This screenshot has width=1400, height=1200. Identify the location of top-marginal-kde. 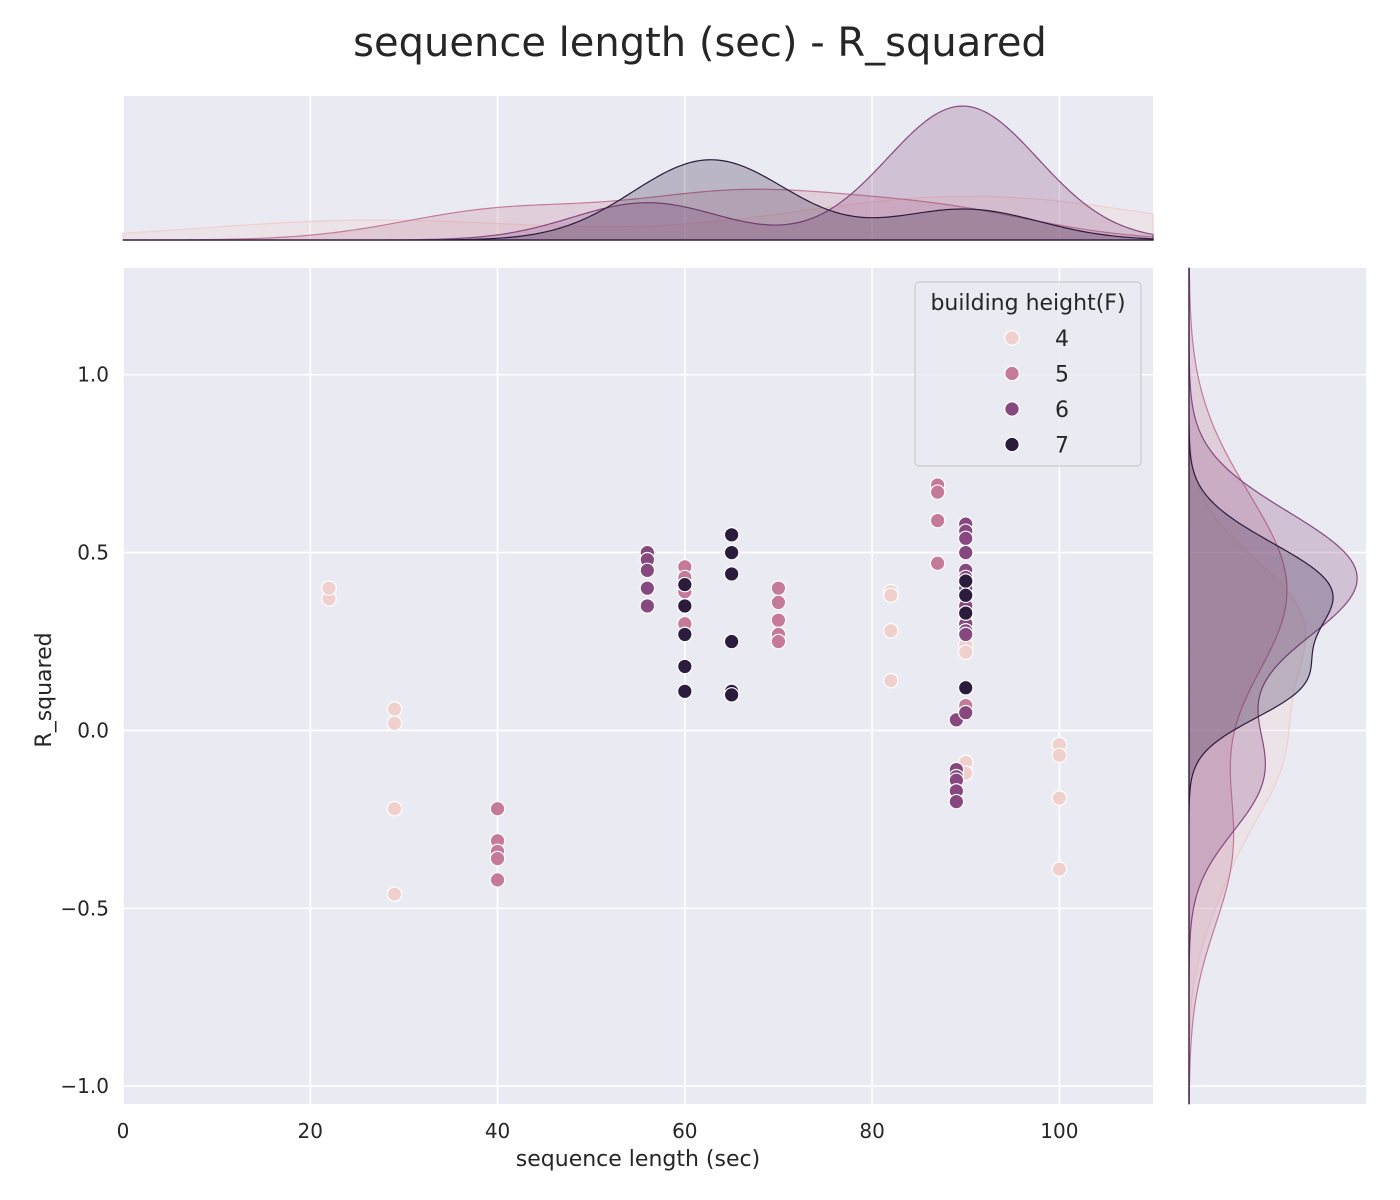
(638, 168).